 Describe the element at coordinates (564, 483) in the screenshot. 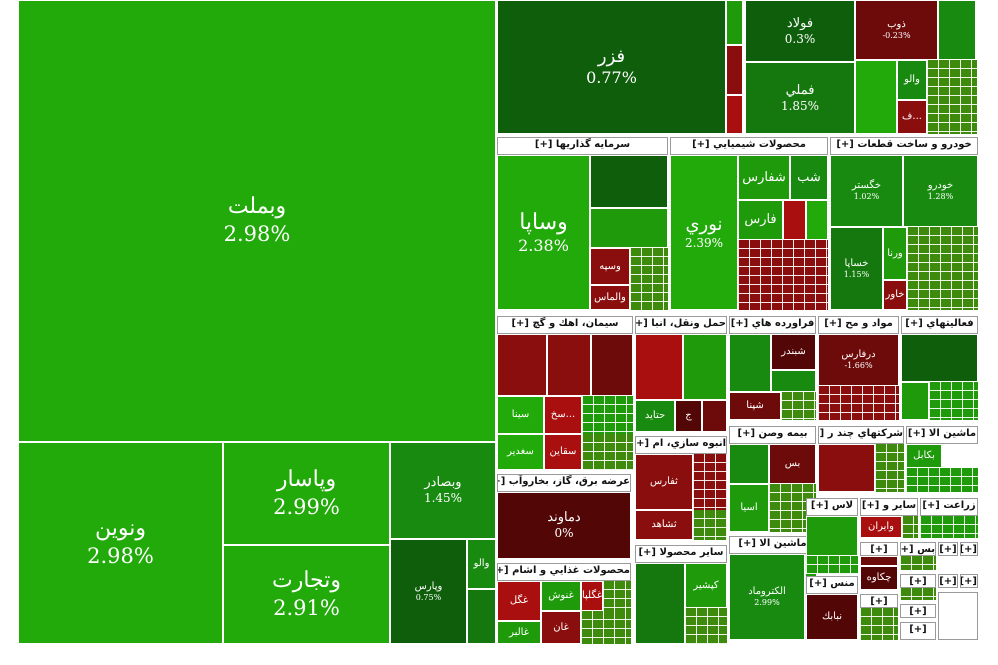

I see `sector-arzeh-header: عرضه برق، گاز، بخاروآب [+]` at that location.